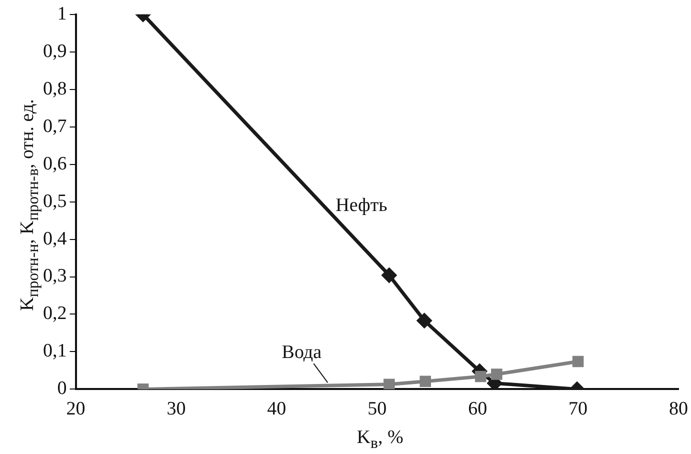 This screenshot has height=454, width=691. I want to click on x-tick-label: 70, so click(578, 409).